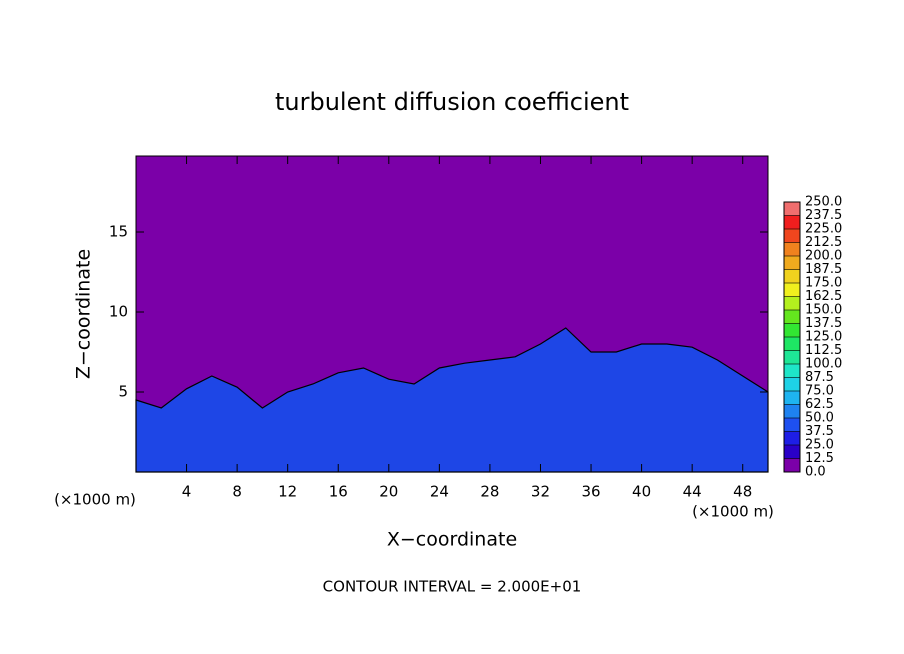 This screenshot has height=654, width=904. What do you see at coordinates (187, 492) in the screenshot?
I see `x-tick-label: 4` at bounding box center [187, 492].